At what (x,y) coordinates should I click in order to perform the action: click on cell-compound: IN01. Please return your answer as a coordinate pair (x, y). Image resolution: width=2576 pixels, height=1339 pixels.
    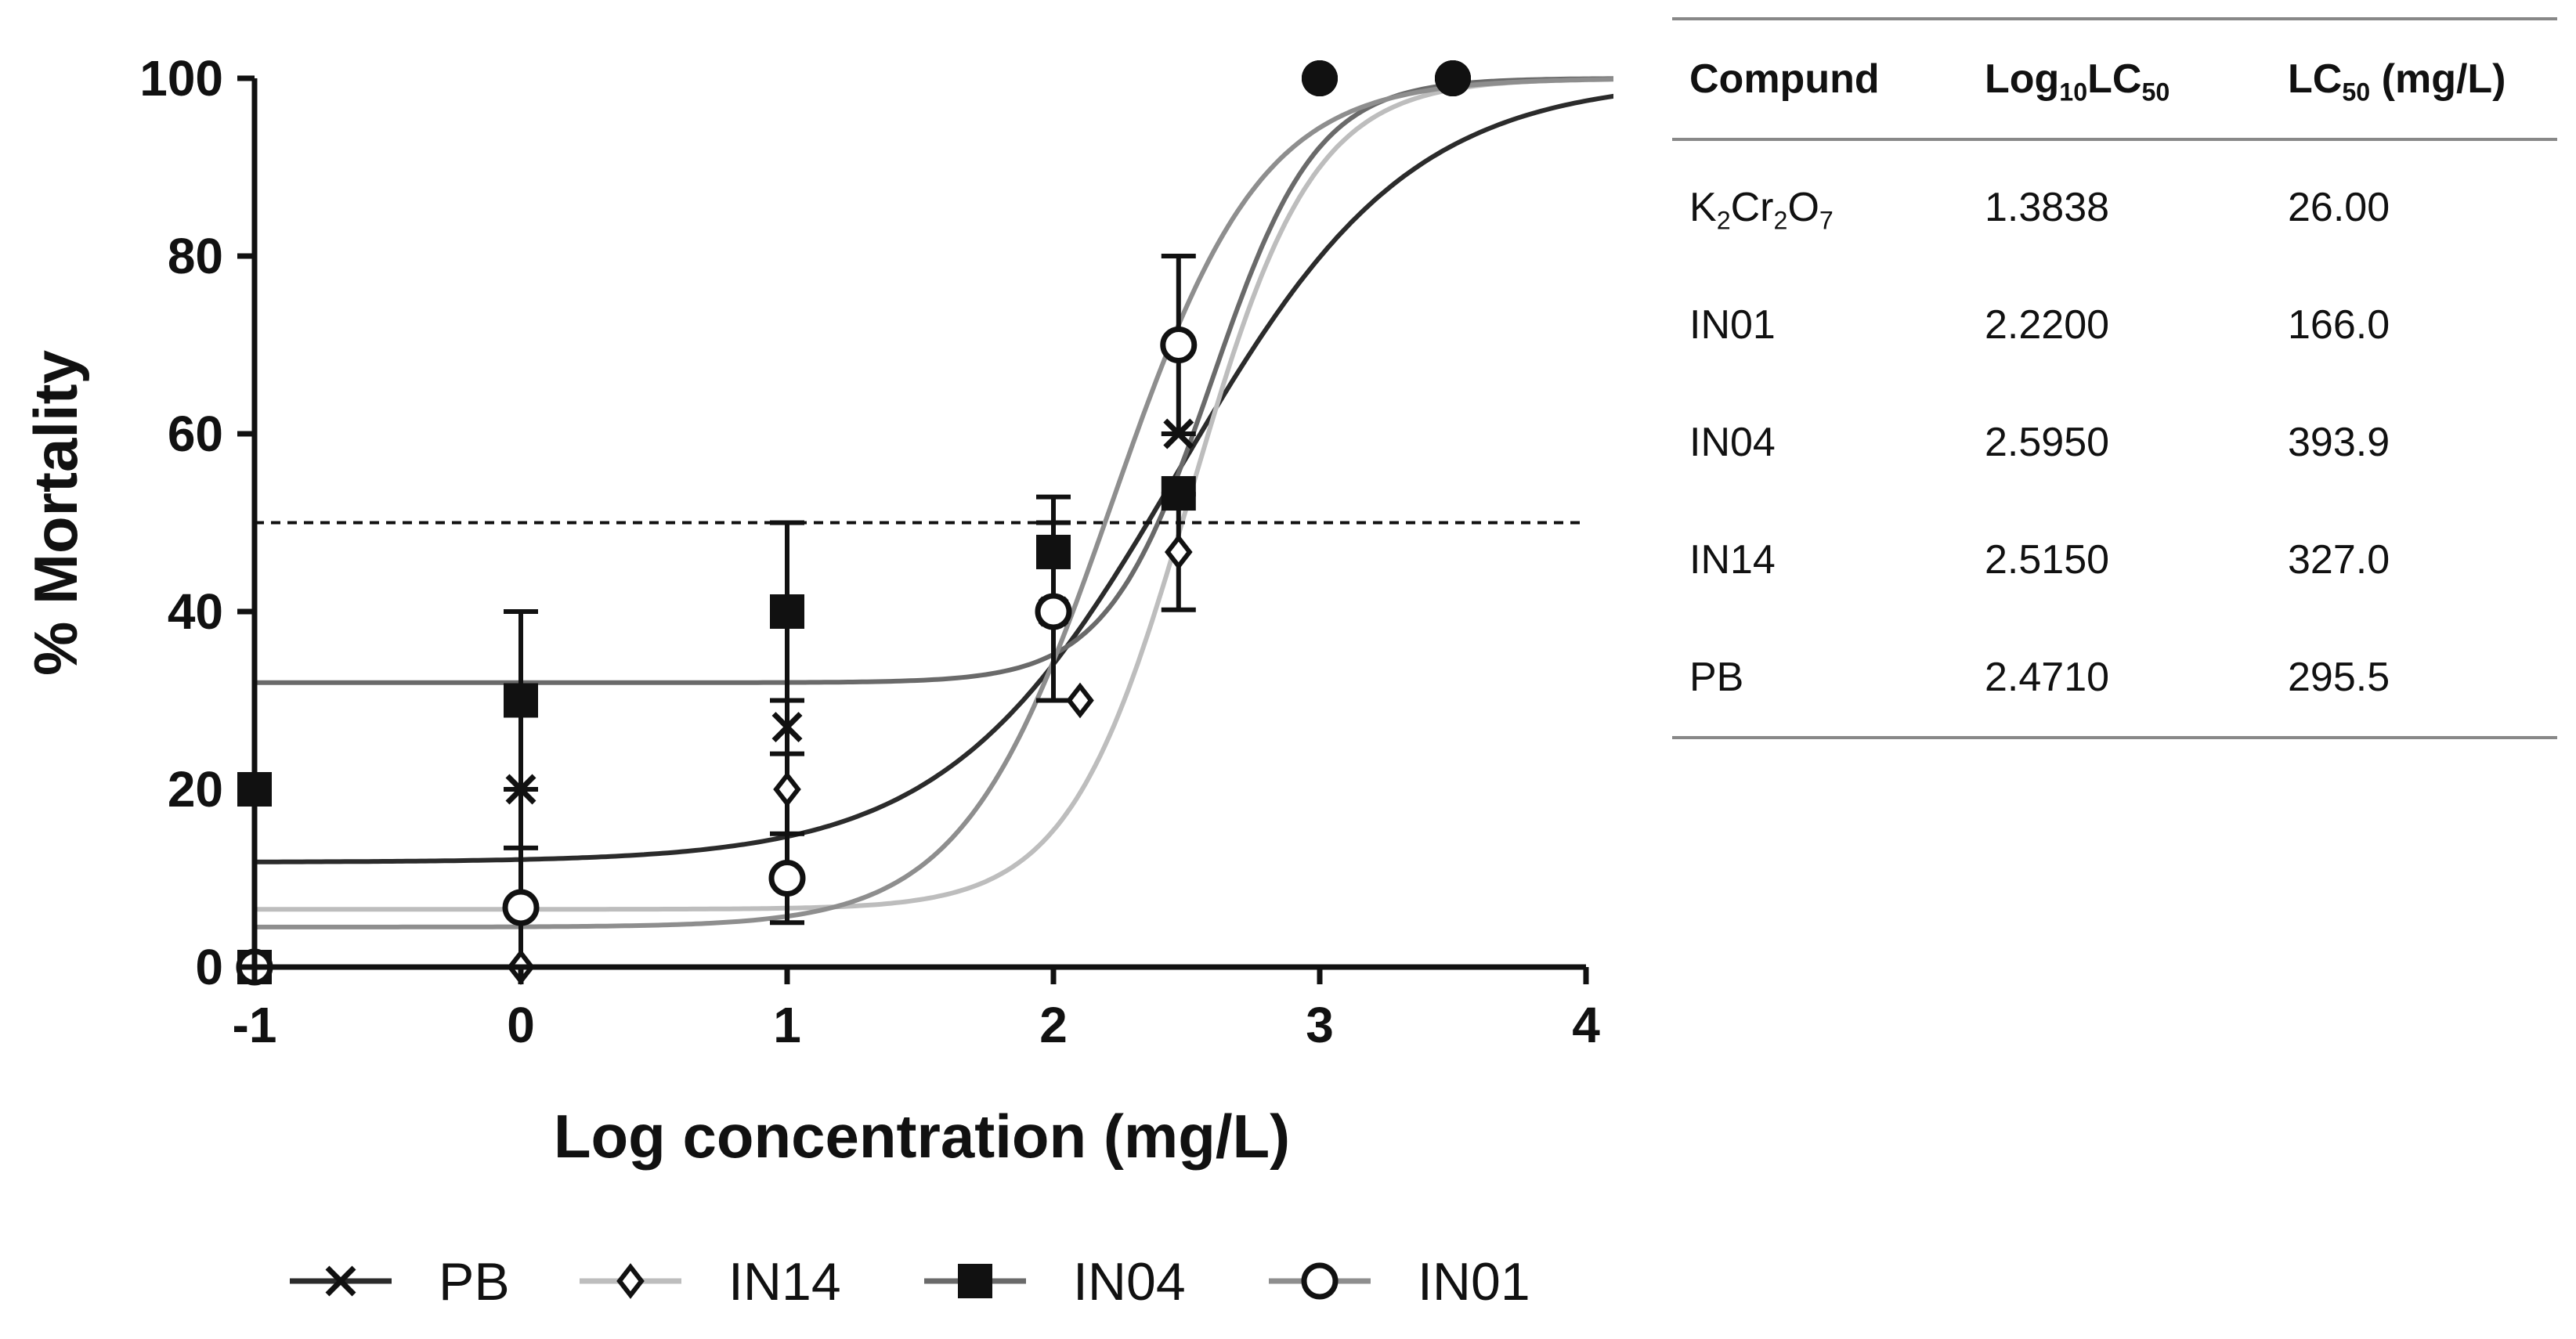
    Looking at the image, I should click on (1732, 325).